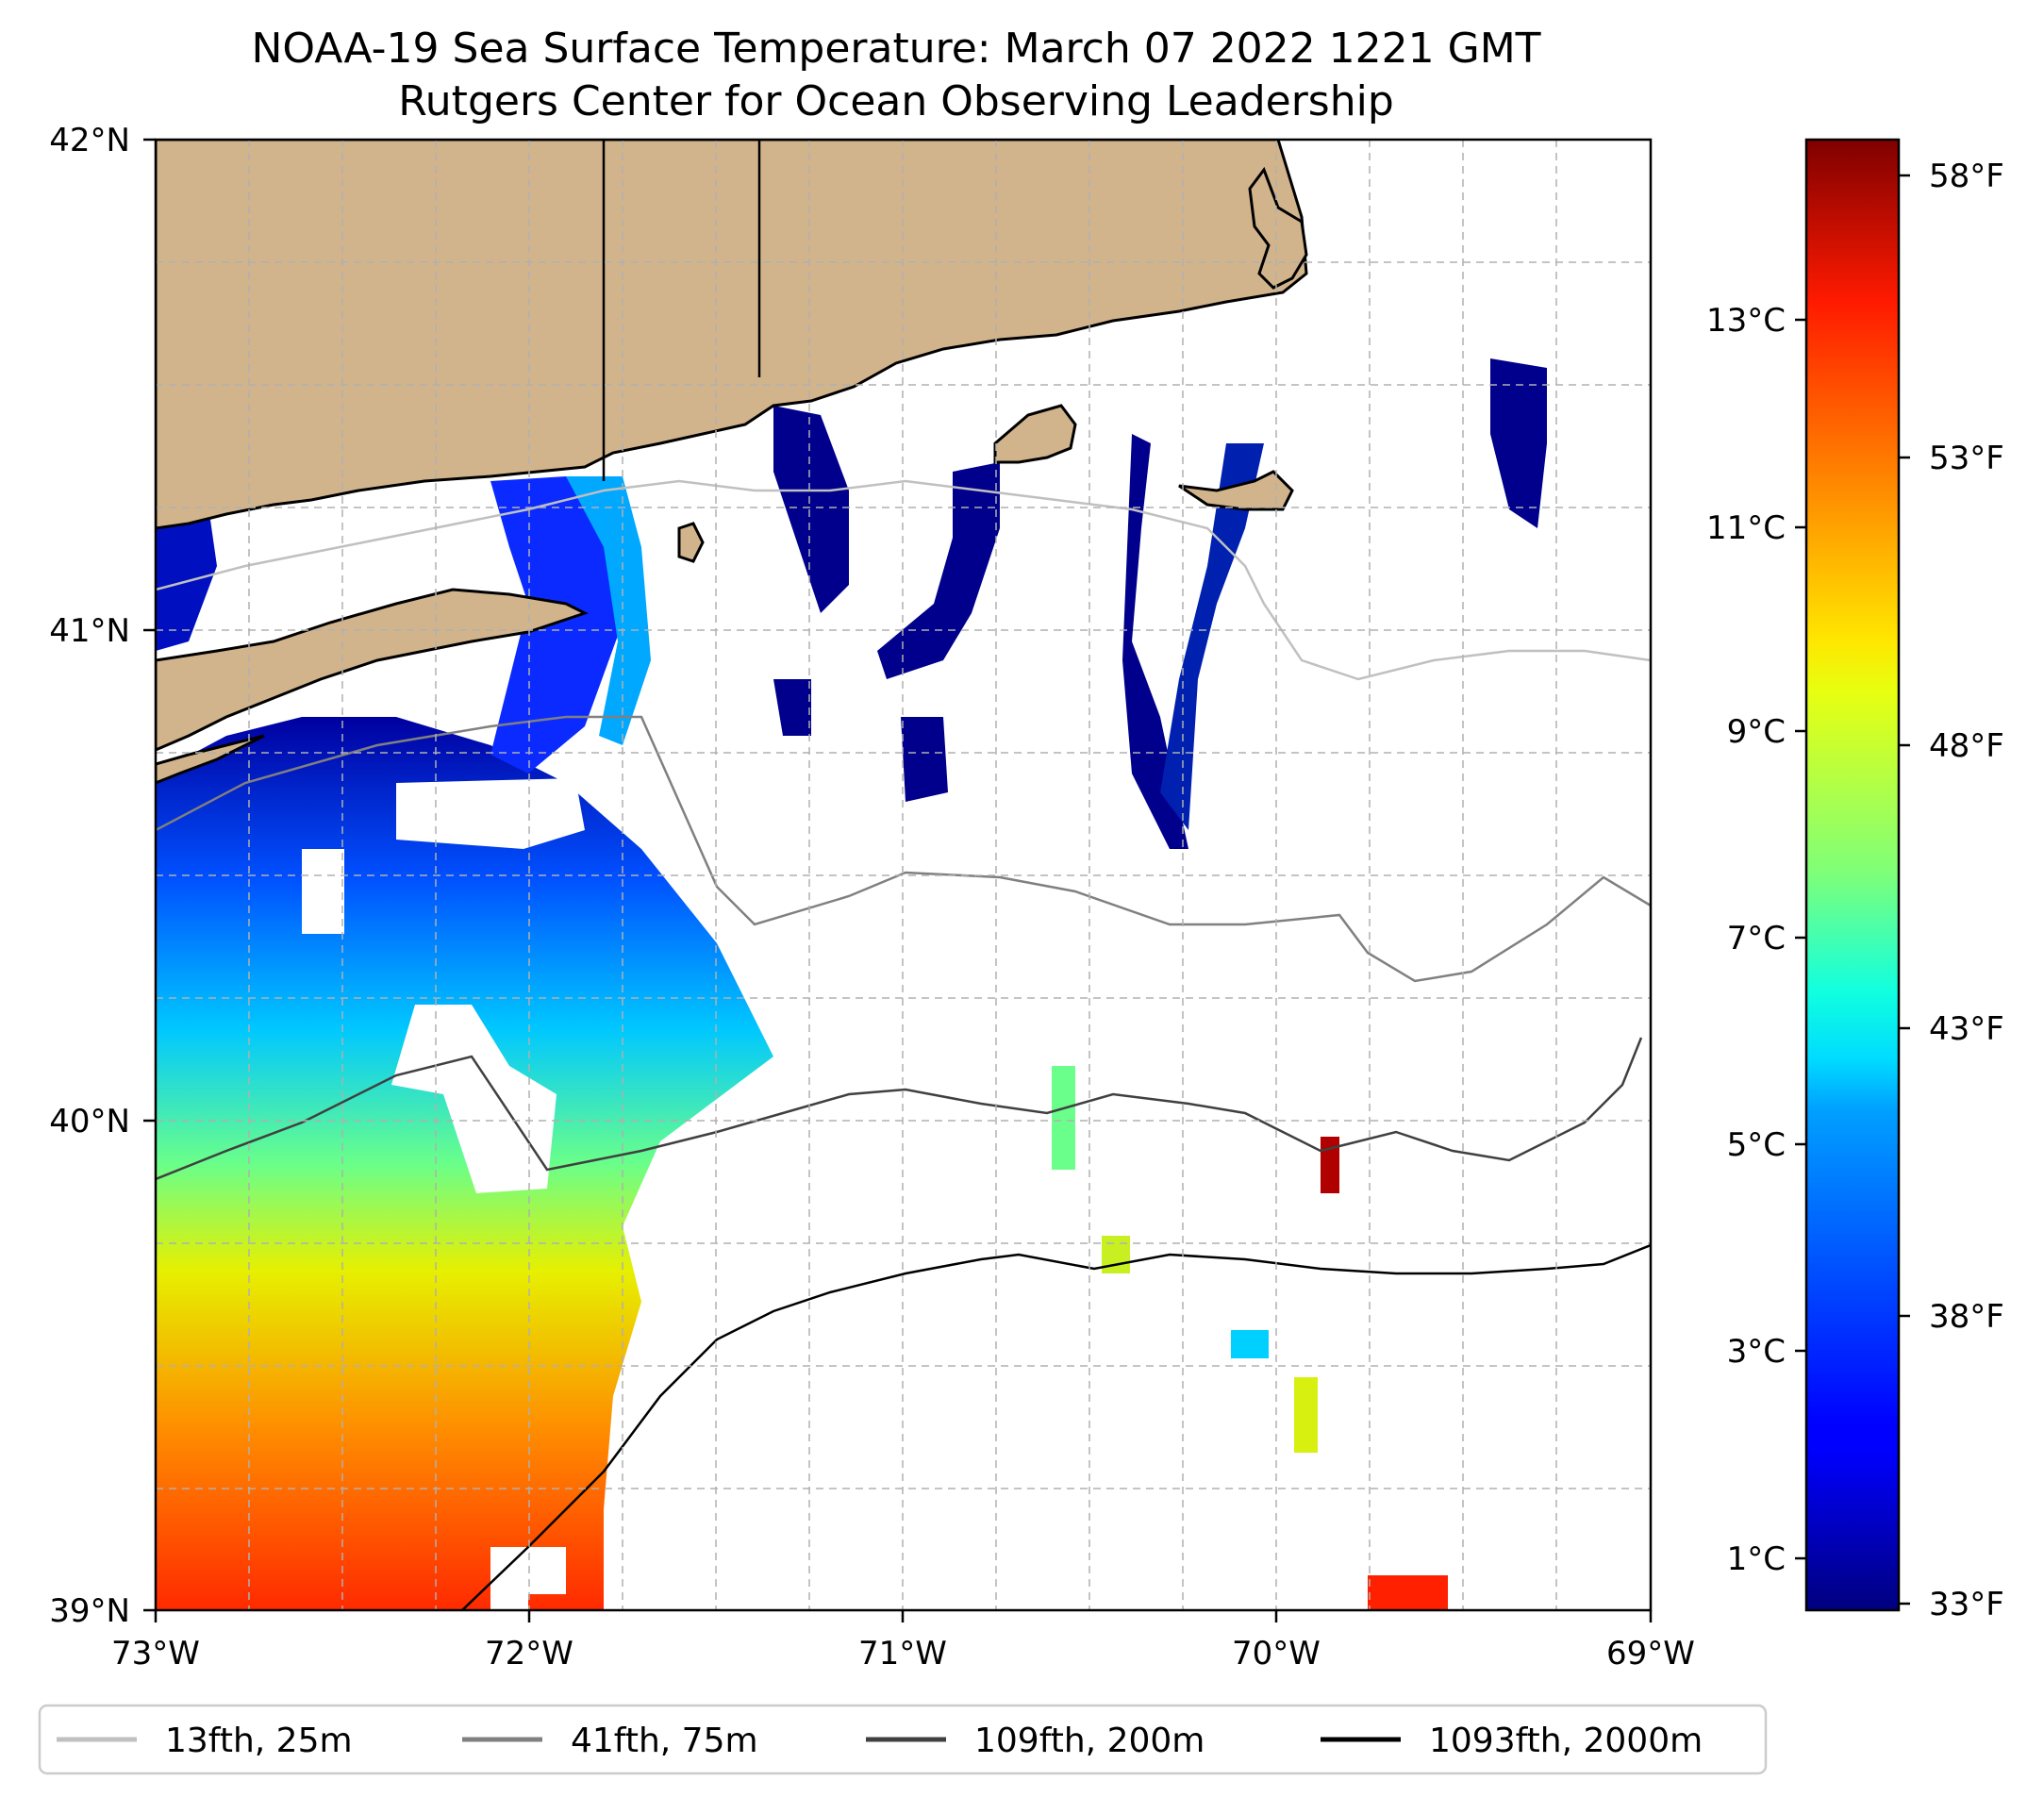  Describe the element at coordinates (155, 1653) in the screenshot. I see `x-tick-label-73w: 73°W` at that location.